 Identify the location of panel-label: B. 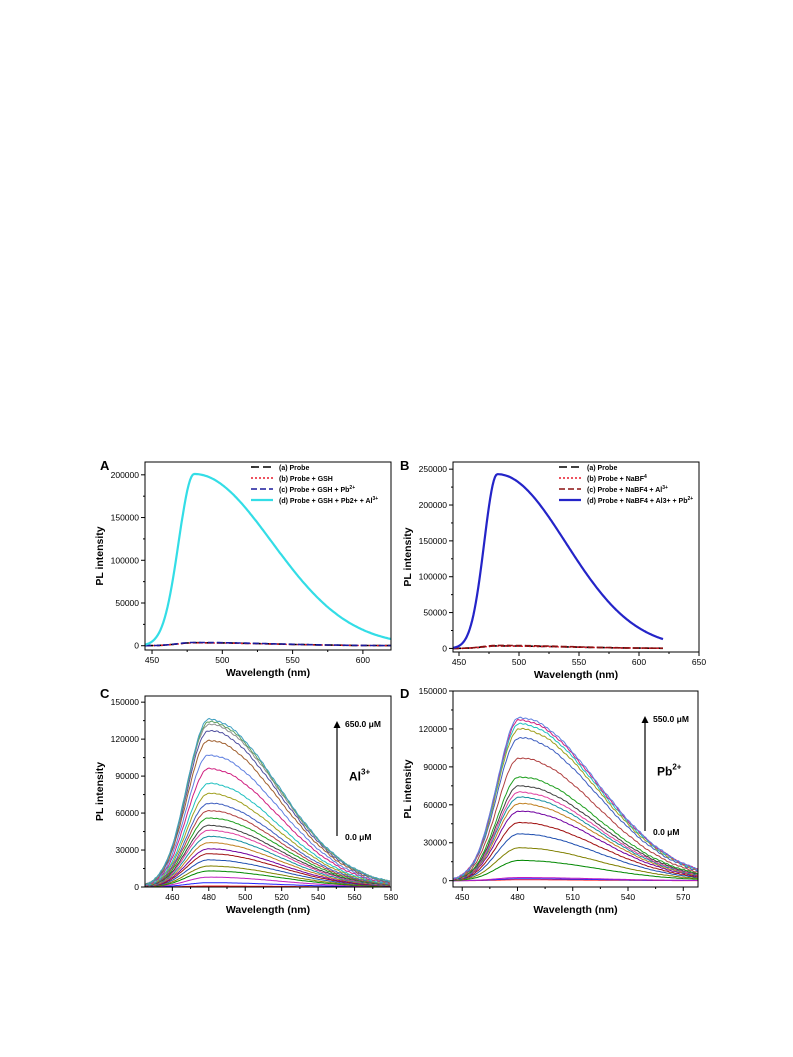
(404, 465).